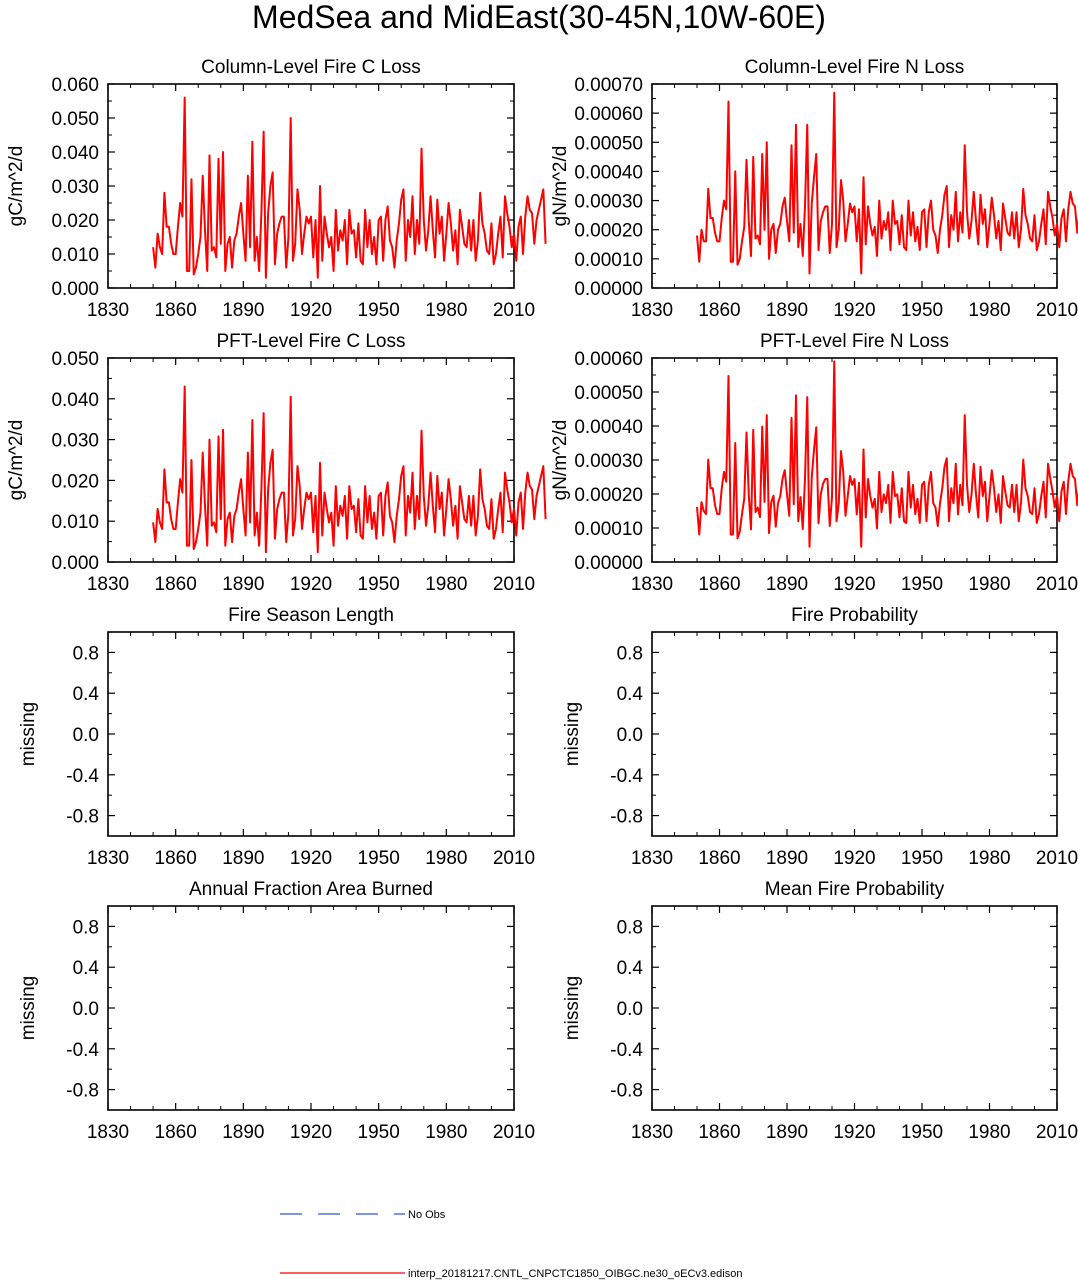 The height and width of the screenshot is (1281, 1078). Describe the element at coordinates (311, 341) in the screenshot. I see `panel-title: PFT-Level Fire C Loss` at that location.